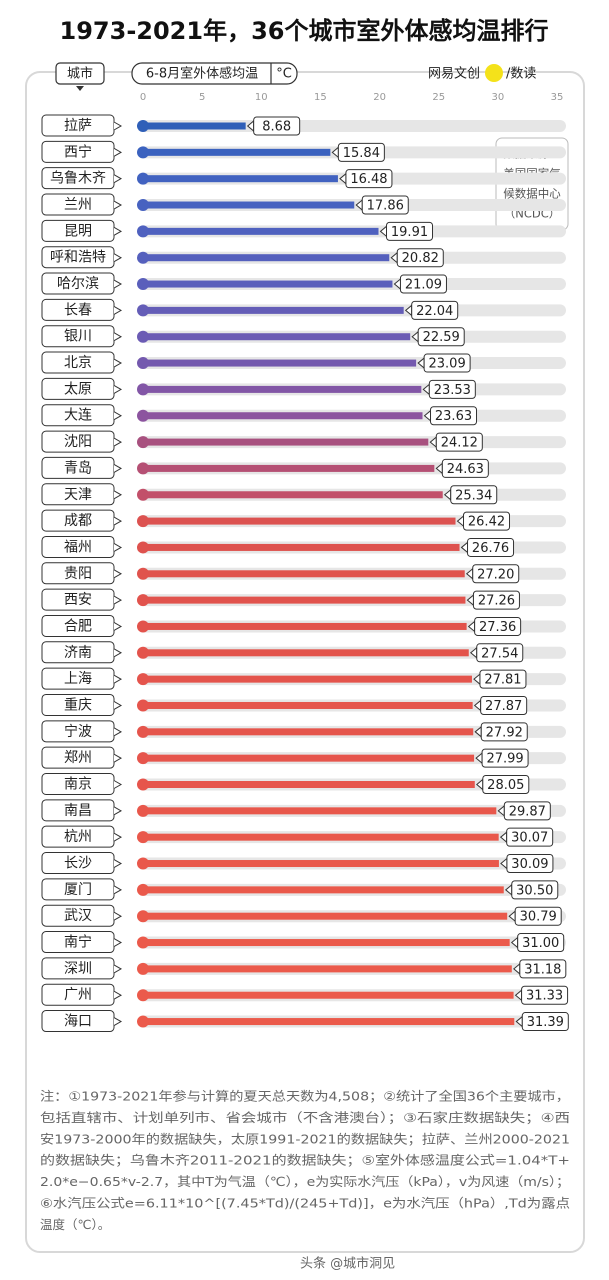 Image resolution: width=609 pixels, height=1280 pixels. What do you see at coordinates (78, 442) in the screenshot?
I see `category-label: 沈阳` at bounding box center [78, 442].